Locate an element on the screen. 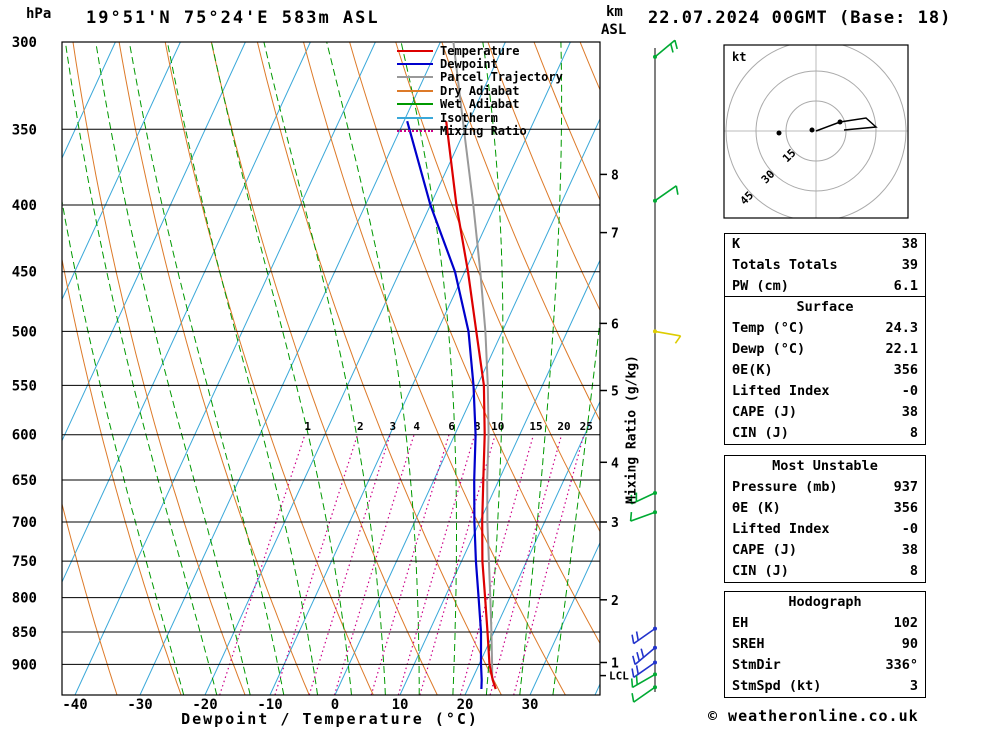  legend-item-wet-adiabat: Wet Adiabat is located at coordinates (480, 104).